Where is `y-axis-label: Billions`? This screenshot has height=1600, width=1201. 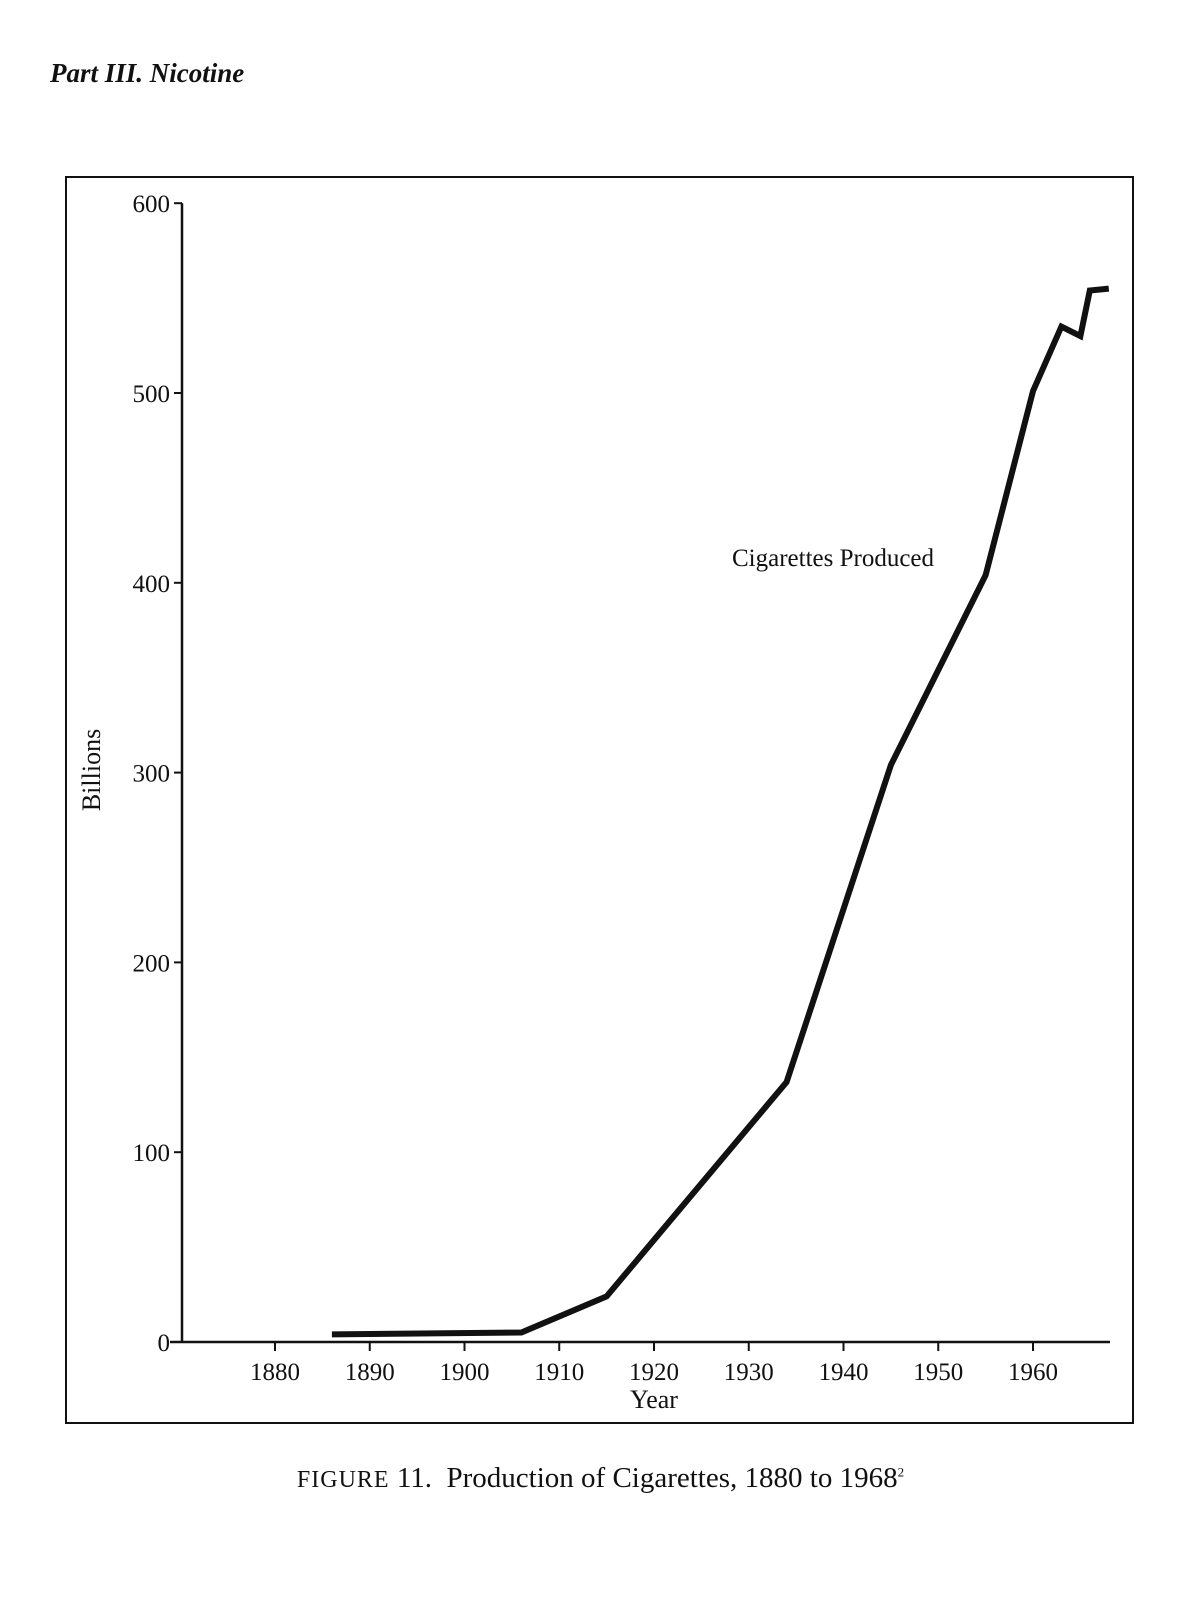 y-axis-label: Billions is located at coordinates (91, 770).